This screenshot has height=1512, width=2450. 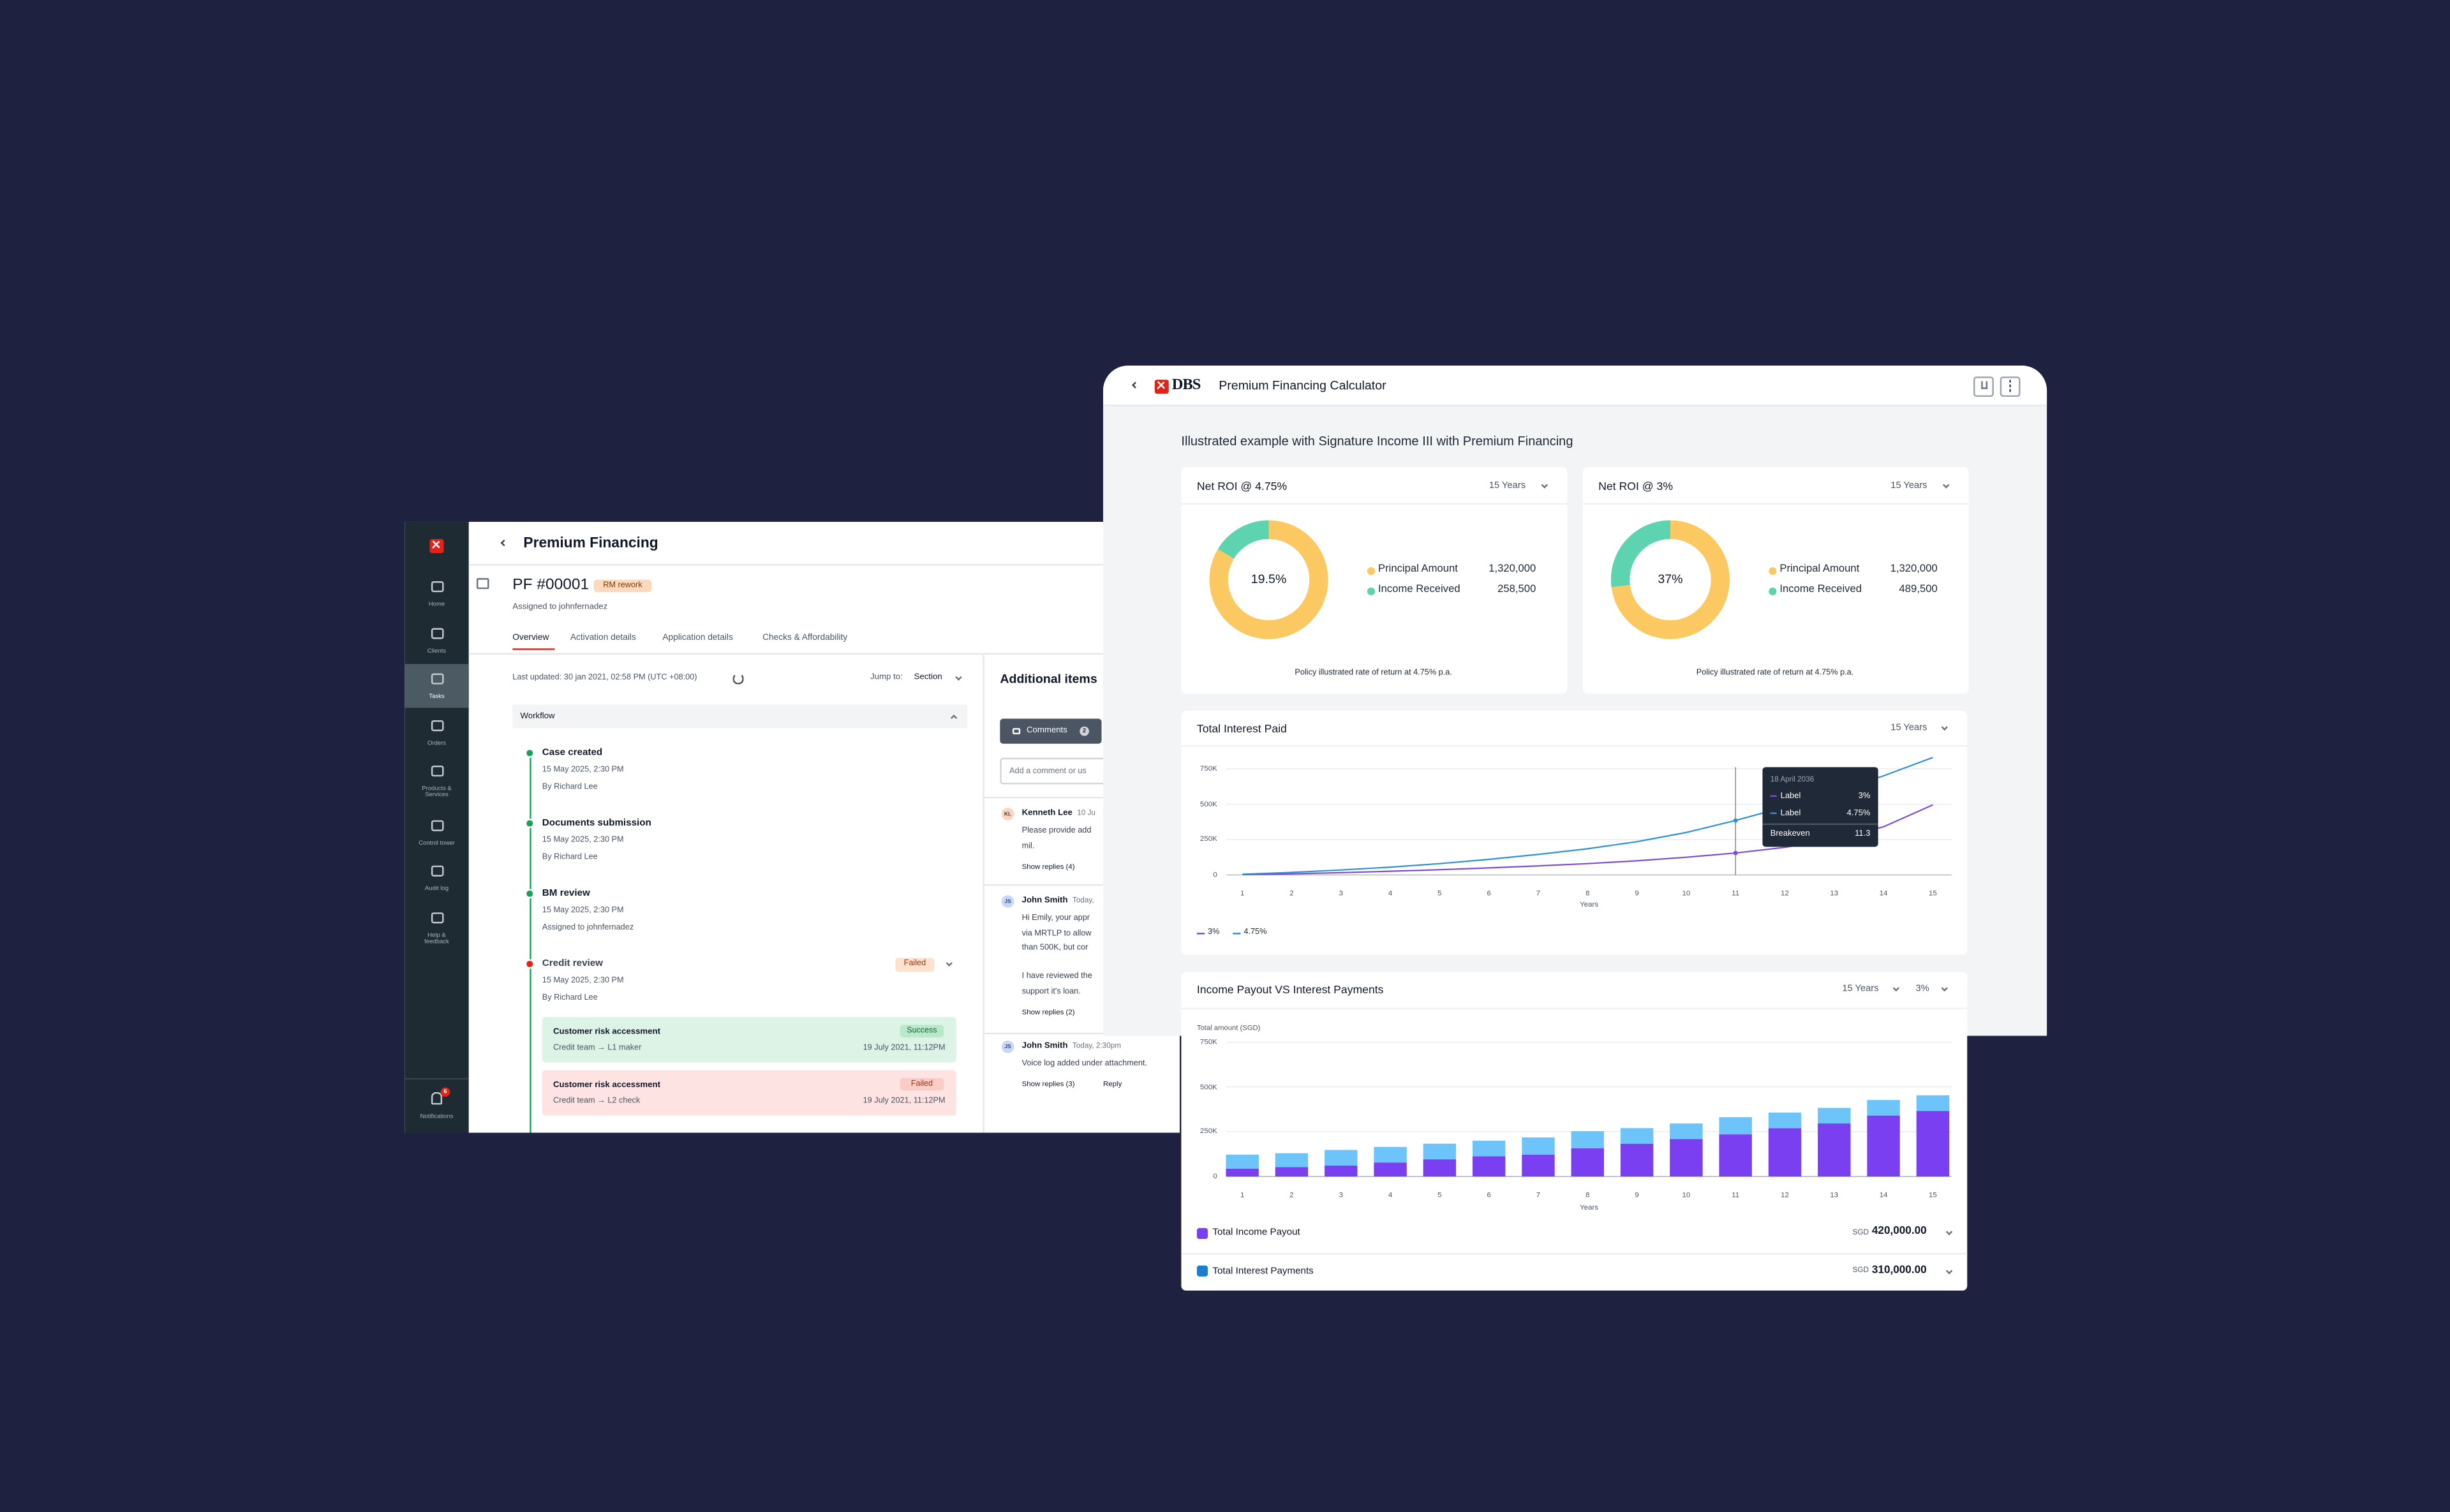 What do you see at coordinates (1341, 1194) in the screenshot?
I see `x-tick-label: 3` at bounding box center [1341, 1194].